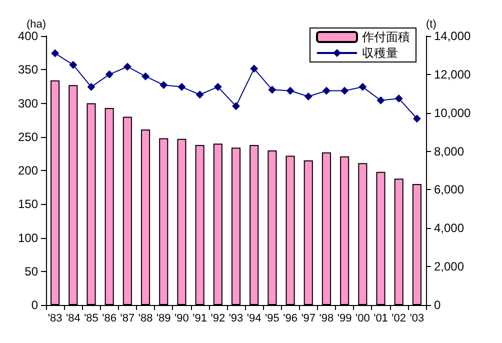  Describe the element at coordinates (399, 318) in the screenshot. I see `x-tick-label: '02` at that location.